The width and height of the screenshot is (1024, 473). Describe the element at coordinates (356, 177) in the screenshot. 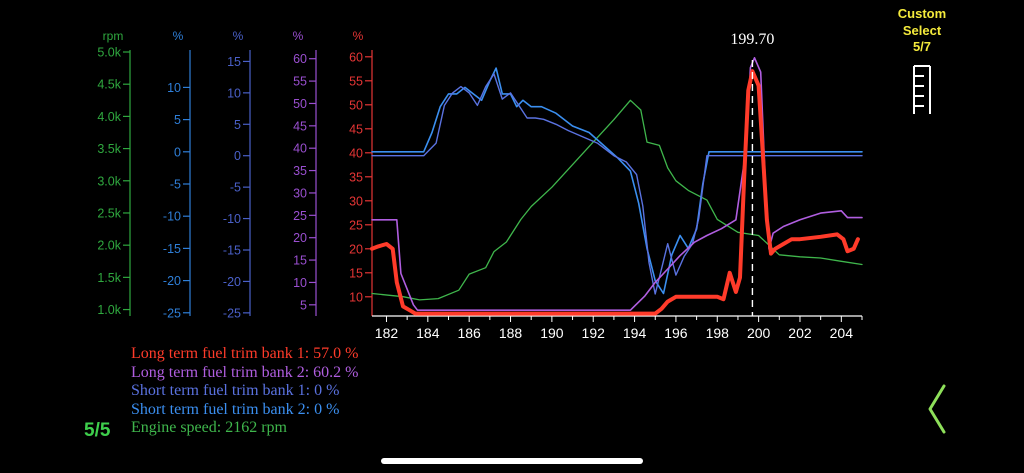

I see `y-tick-label-4-5: 35` at that location.